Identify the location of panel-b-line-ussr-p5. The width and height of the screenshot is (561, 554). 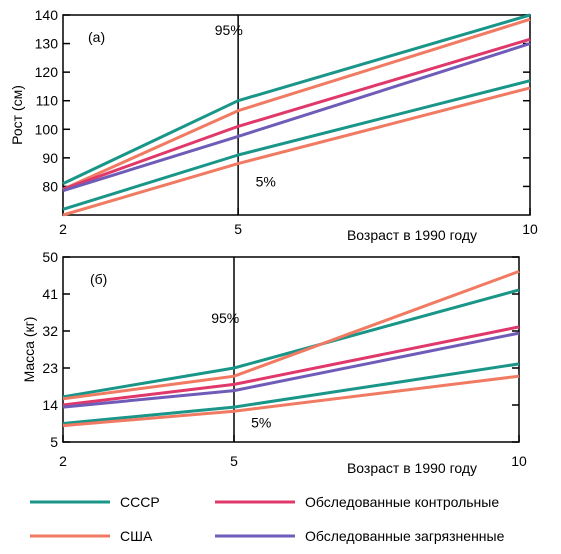
(291, 393).